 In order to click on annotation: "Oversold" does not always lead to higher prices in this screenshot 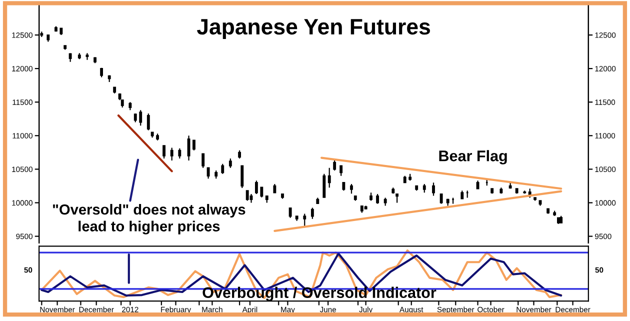, I will do `click(149, 219)`.